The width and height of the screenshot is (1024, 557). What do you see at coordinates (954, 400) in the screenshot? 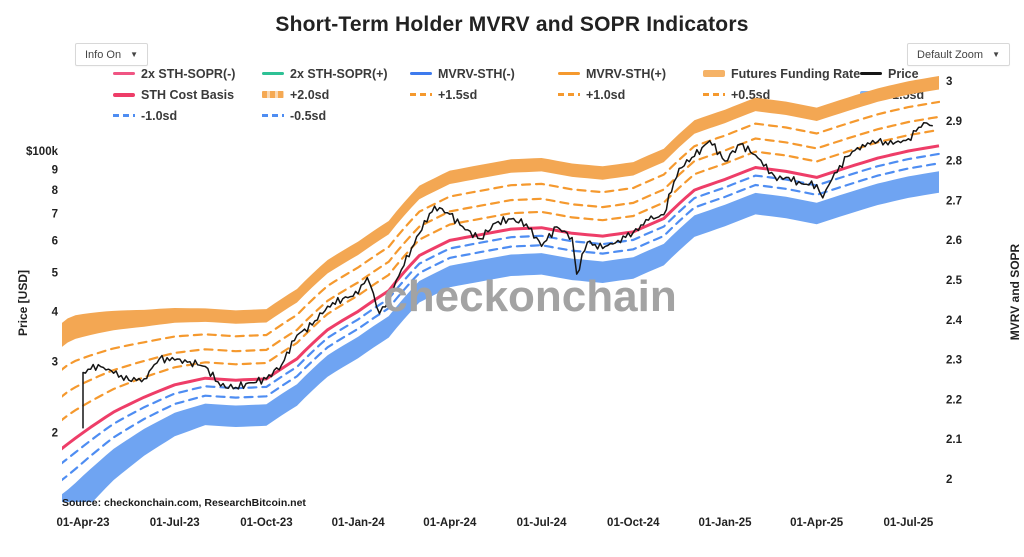
I see `y-axis-tick-right: 2.2` at bounding box center [954, 400].